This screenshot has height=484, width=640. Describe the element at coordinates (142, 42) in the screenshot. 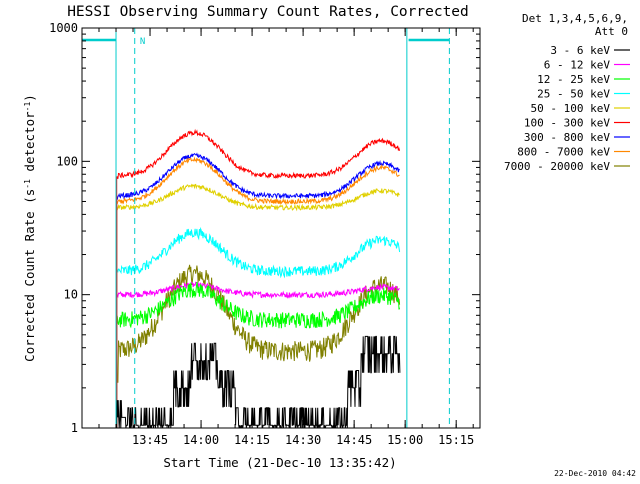

I see `flag-label: N` at that location.